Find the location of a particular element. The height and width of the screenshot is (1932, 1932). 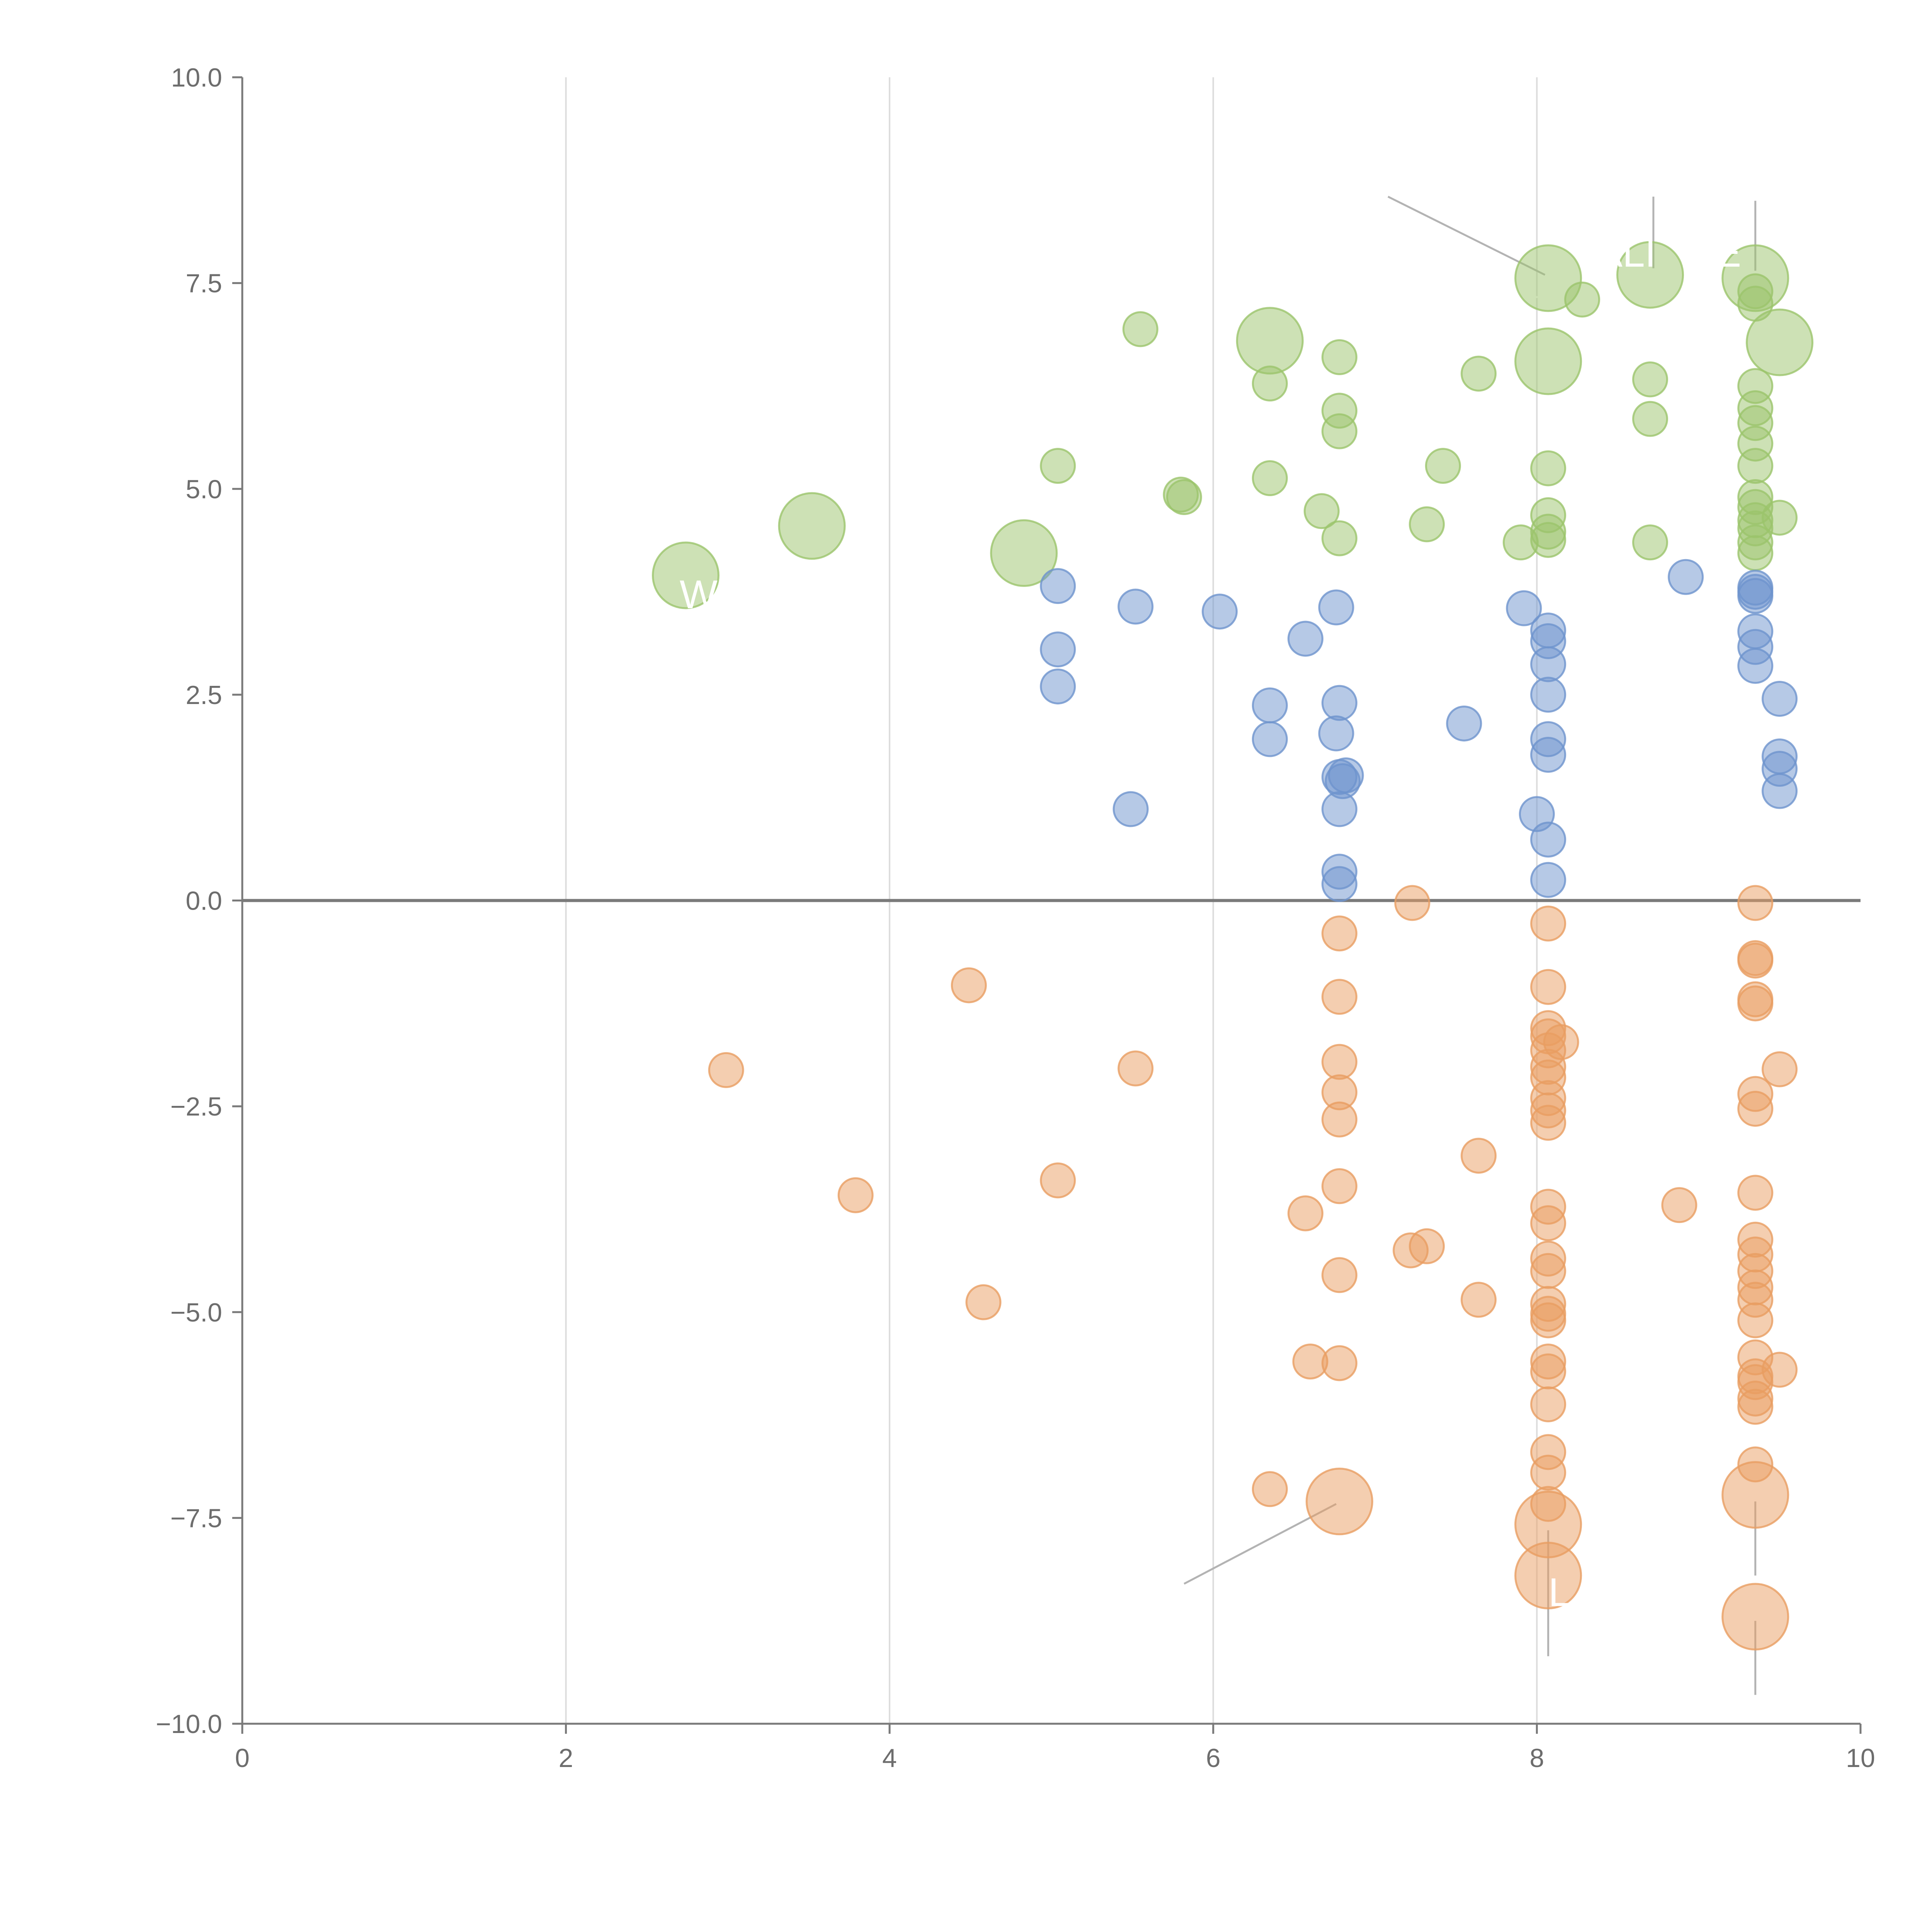

x-tick-label: 2 is located at coordinates (566, 1758).